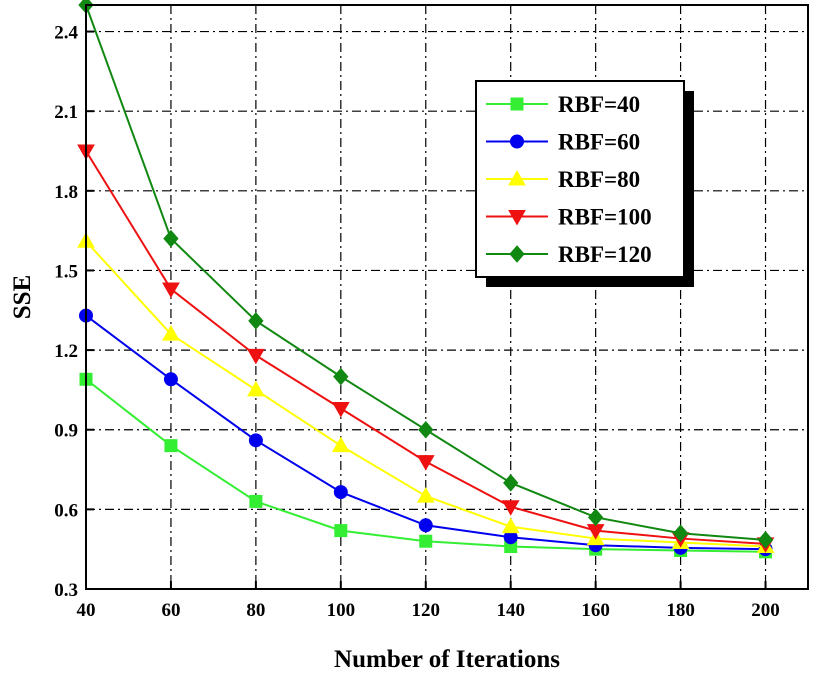 The width and height of the screenshot is (816, 676). I want to click on y-tick-label: 1.8, so click(66, 192).